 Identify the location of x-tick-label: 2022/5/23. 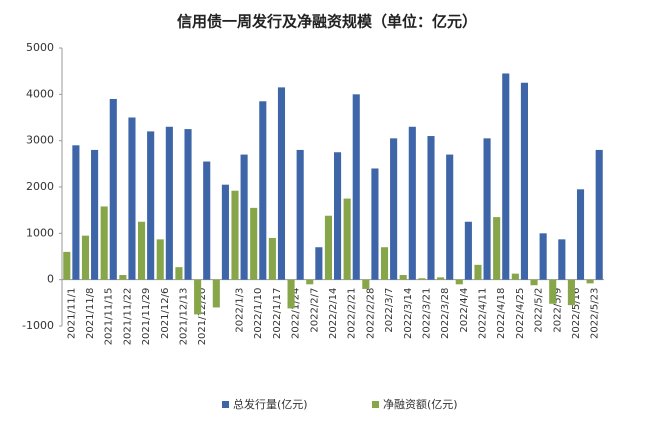
(595, 313).